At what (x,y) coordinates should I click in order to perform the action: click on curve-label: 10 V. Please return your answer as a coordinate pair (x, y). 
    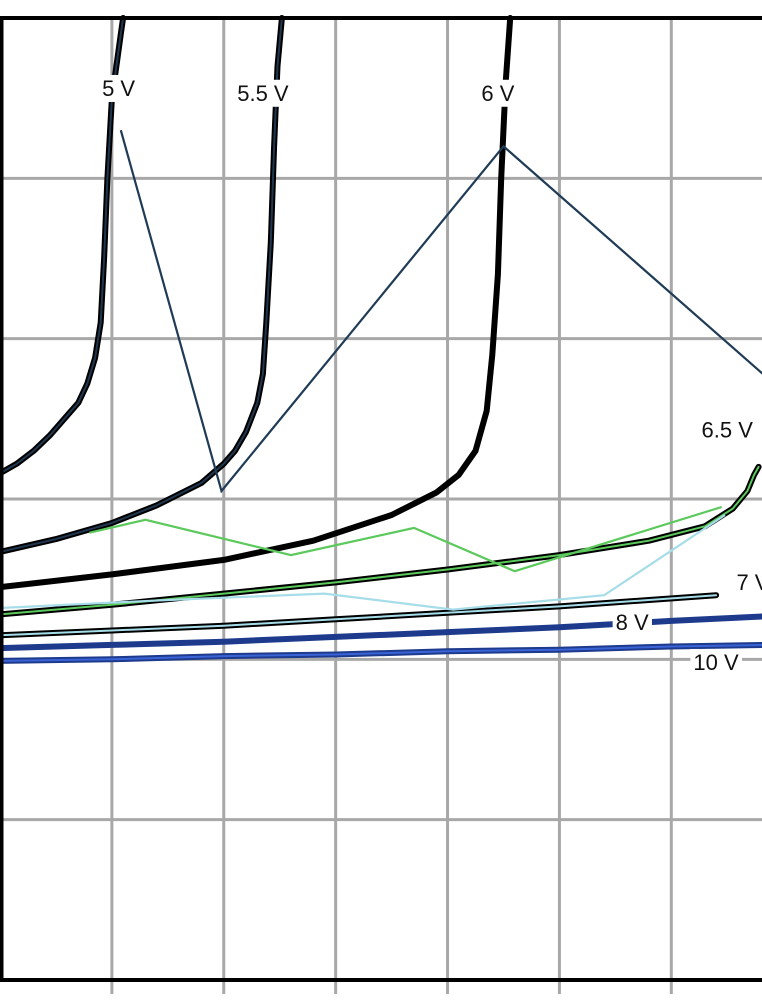
    Looking at the image, I should click on (716, 662).